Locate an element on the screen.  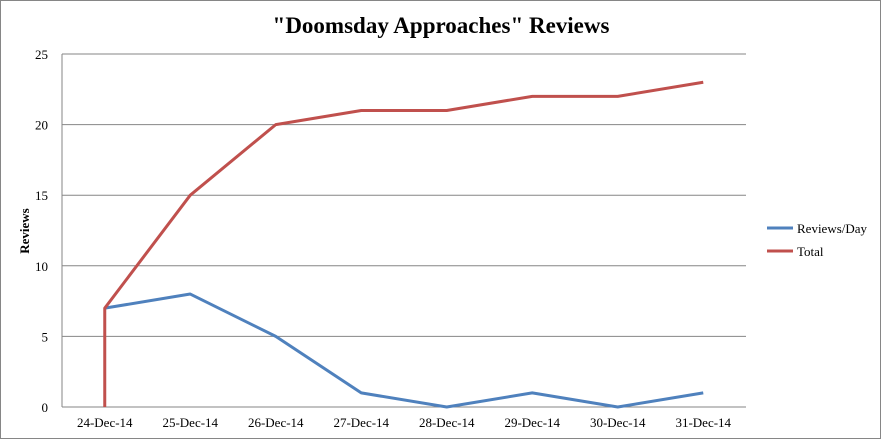
y-tick-label: 5 is located at coordinates (45, 336).